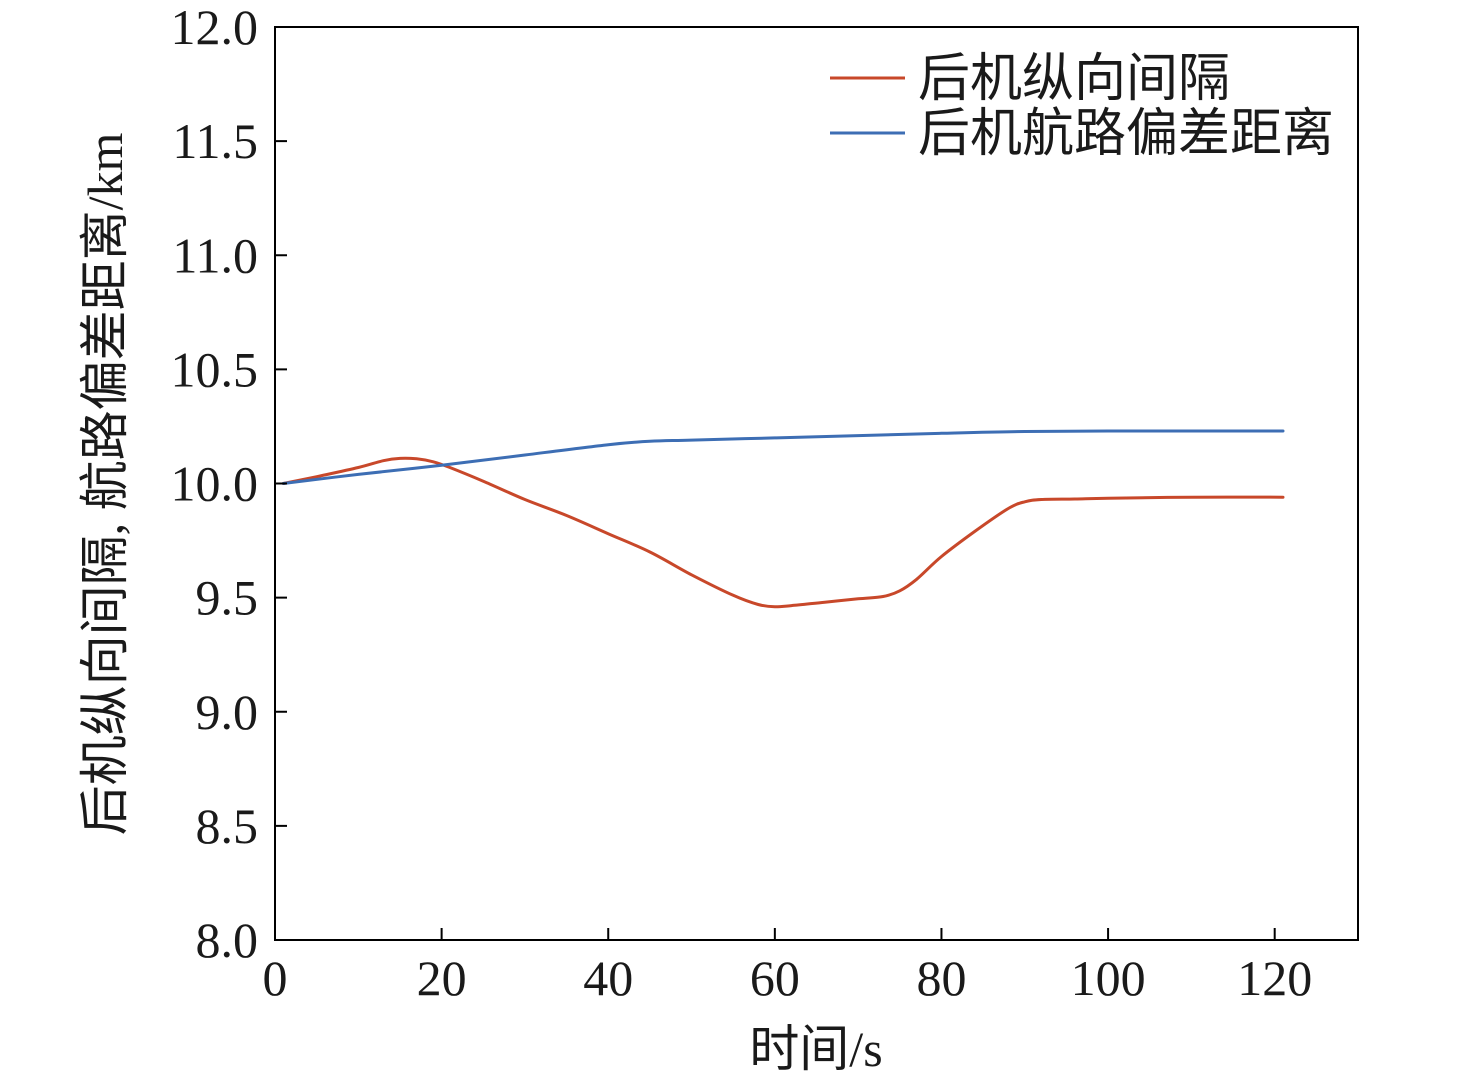  Describe the element at coordinates (775, 978) in the screenshot. I see `x-tick-label: 60` at that location.